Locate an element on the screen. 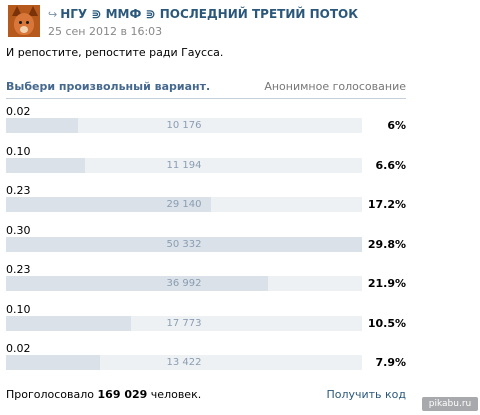 The height and width of the screenshot is (415, 480). poll-option: 0.02 10 176 6% is located at coordinates (206, 121).